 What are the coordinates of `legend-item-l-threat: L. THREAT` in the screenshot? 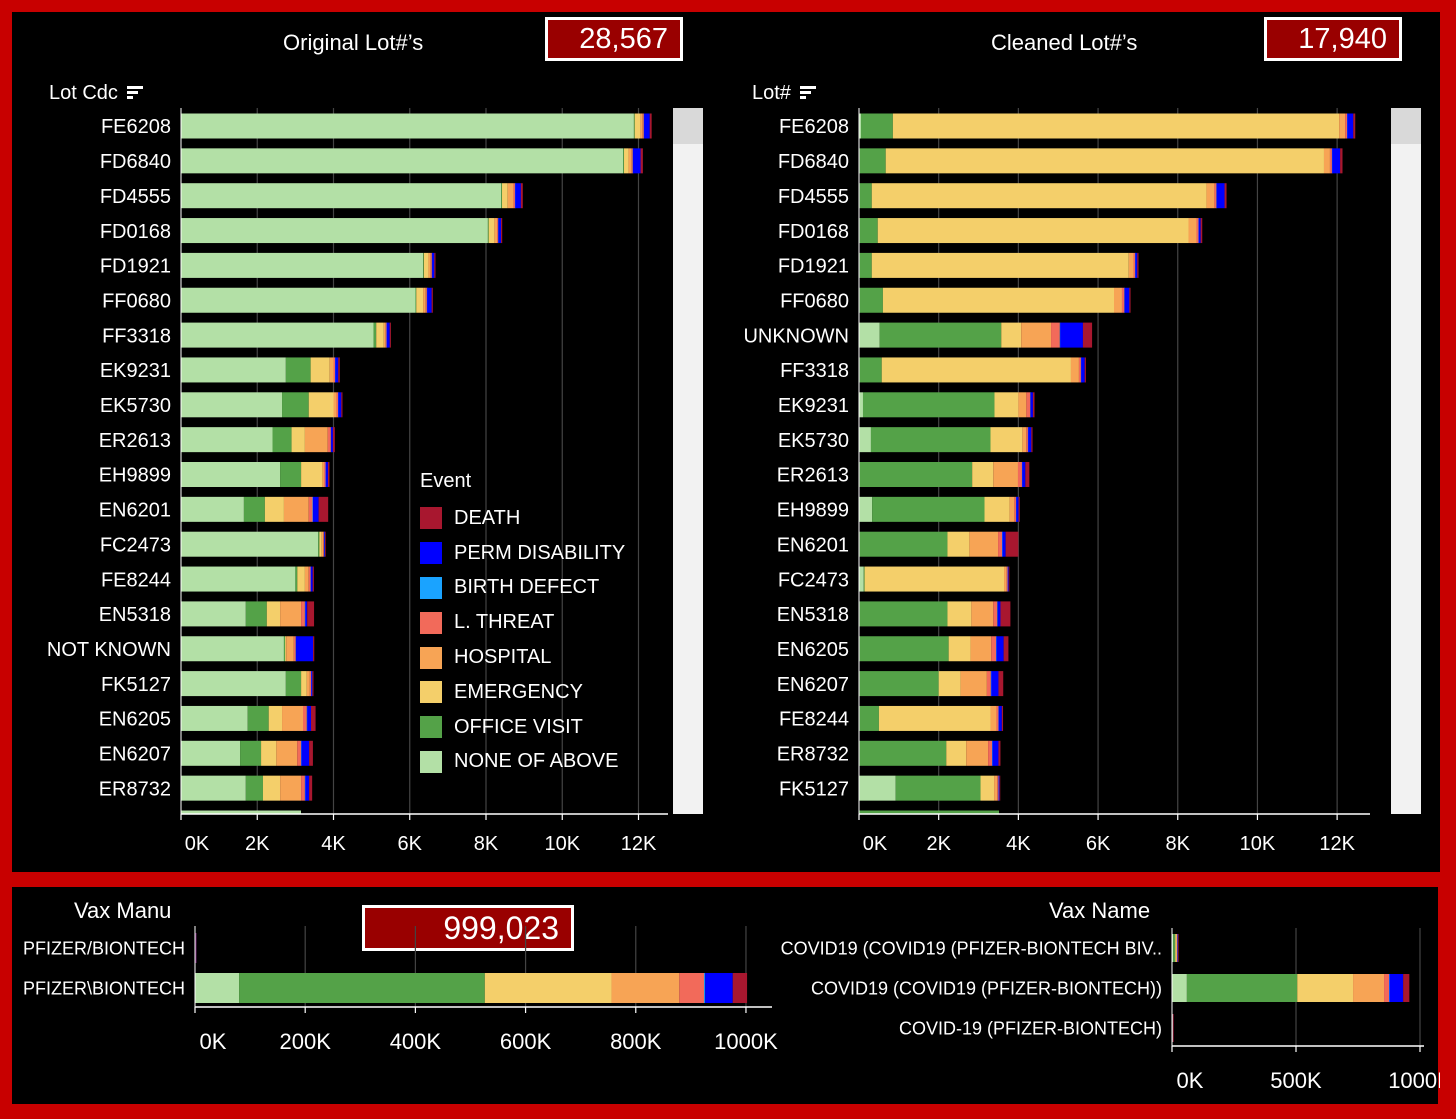 It's located at (540, 622).